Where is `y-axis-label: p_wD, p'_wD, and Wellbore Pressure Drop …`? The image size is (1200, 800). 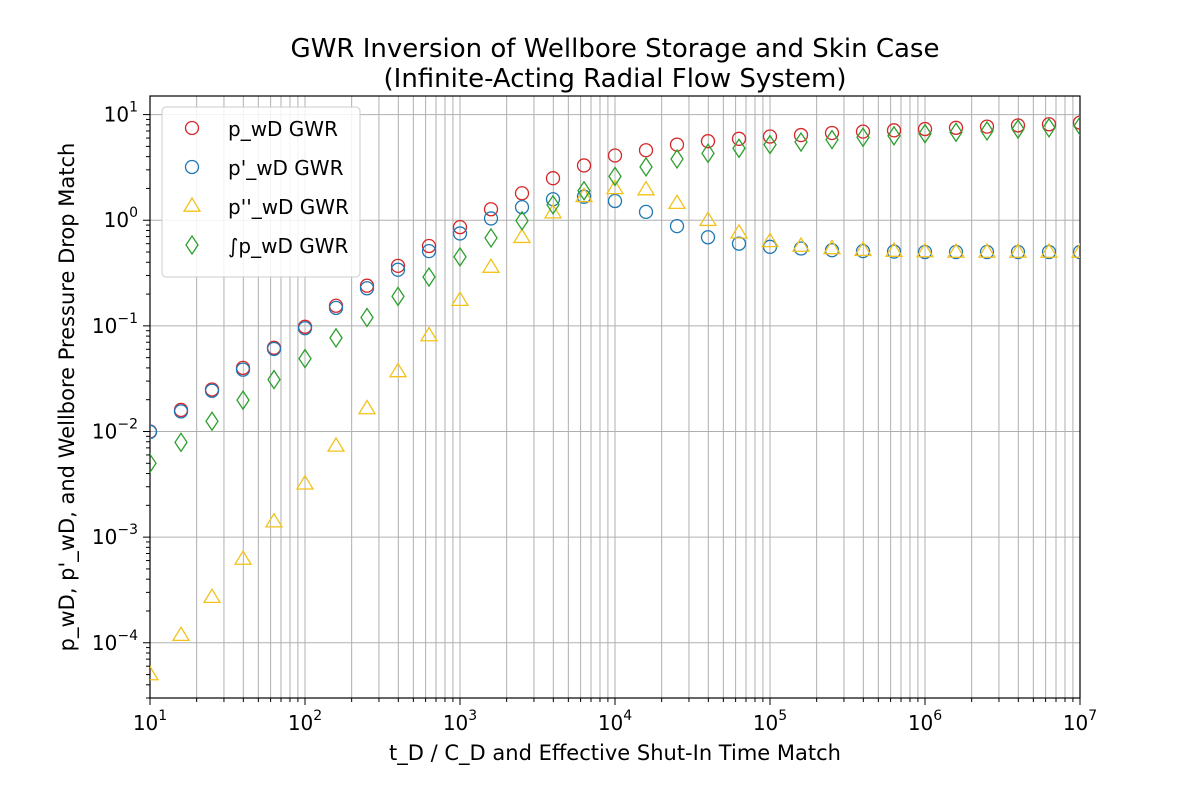 y-axis-label: p_wD, p'_wD, and Wellbore Pressure Drop … is located at coordinates (67, 397).